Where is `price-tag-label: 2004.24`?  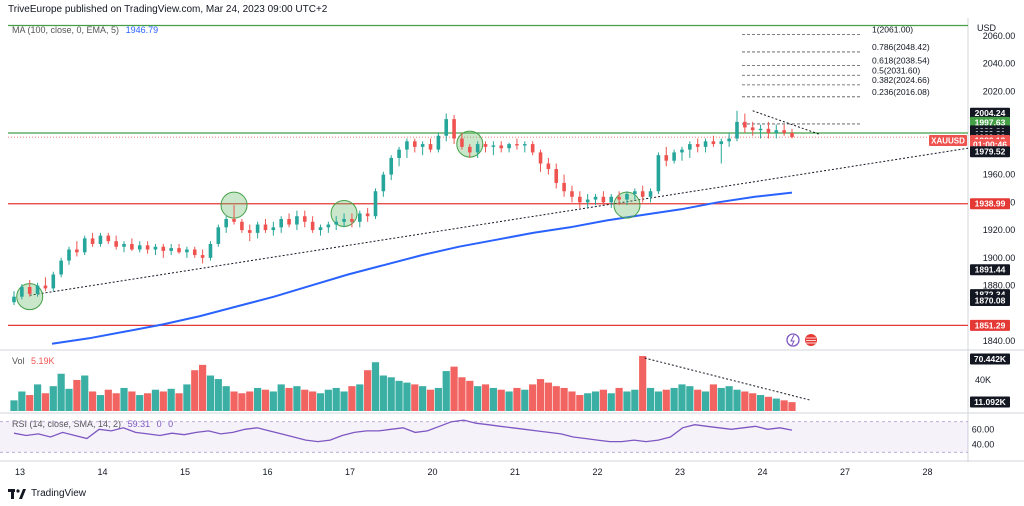
price-tag-label: 2004.24 is located at coordinates (990, 113).